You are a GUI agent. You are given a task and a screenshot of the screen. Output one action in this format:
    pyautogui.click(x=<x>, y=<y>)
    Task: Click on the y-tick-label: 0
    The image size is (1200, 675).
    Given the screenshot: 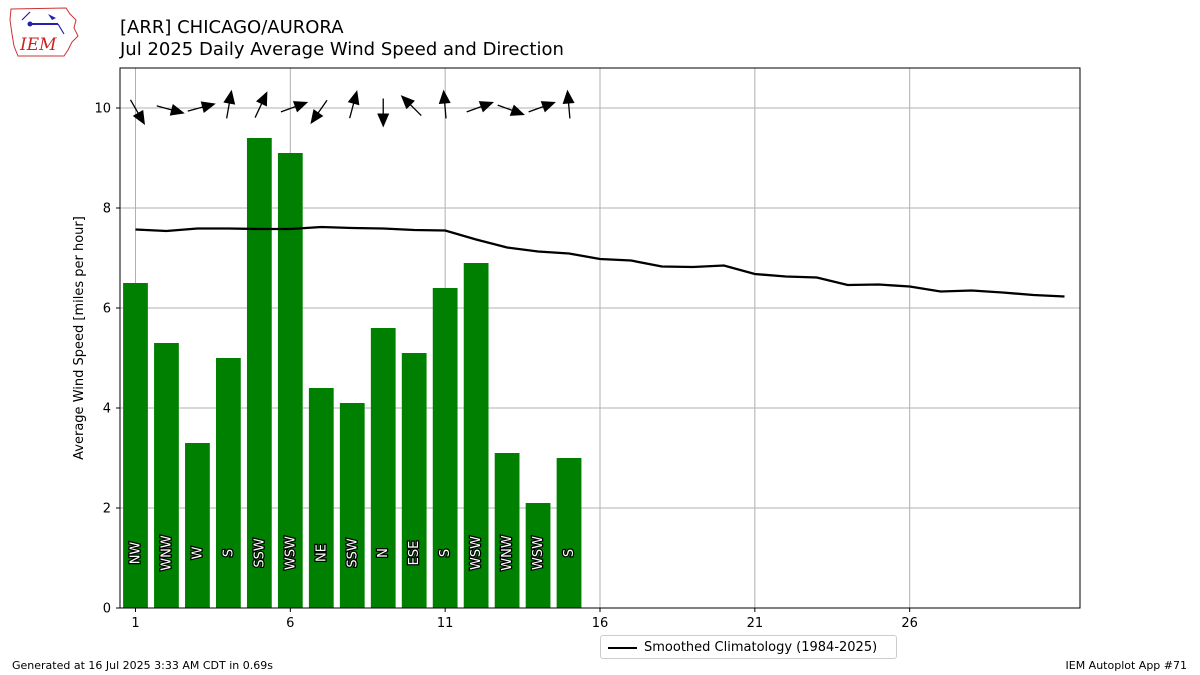 What is the action you would take?
    pyautogui.click(x=107, y=609)
    